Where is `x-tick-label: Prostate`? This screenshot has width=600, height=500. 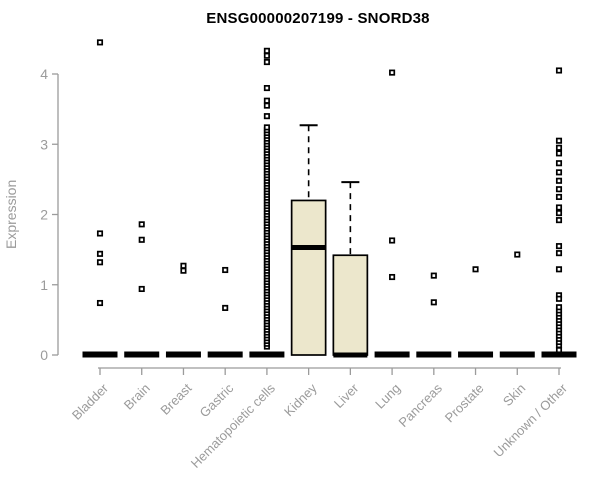
x-tick-label: Prostate is located at coordinates (464, 403).